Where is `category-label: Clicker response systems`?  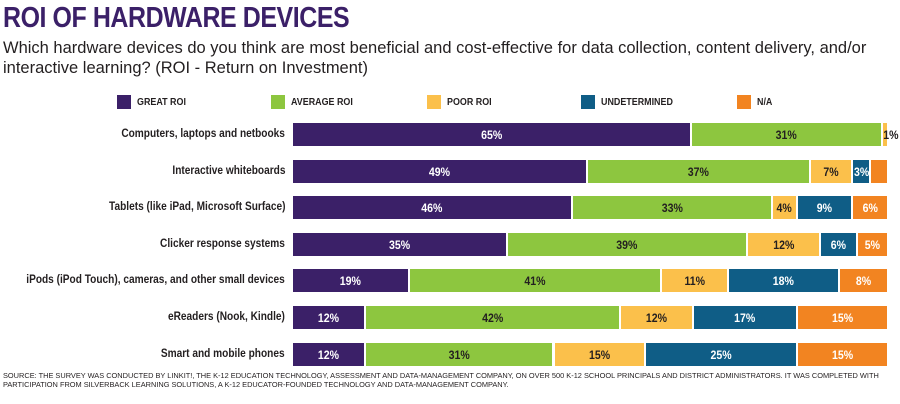 category-label: Clicker response systems is located at coordinates (222, 243).